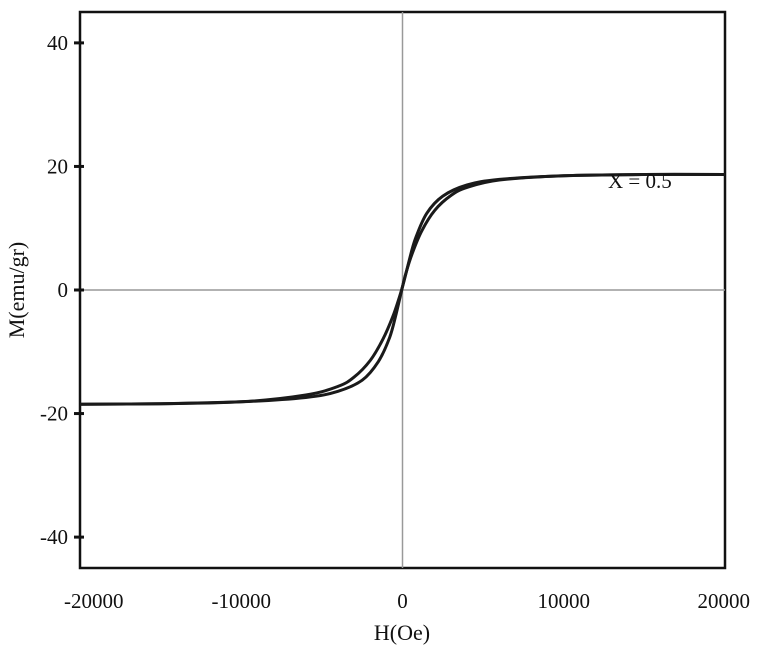 This screenshot has width=757, height=652. Describe the element at coordinates (54, 537) in the screenshot. I see `y-tick-label: -40` at that location.